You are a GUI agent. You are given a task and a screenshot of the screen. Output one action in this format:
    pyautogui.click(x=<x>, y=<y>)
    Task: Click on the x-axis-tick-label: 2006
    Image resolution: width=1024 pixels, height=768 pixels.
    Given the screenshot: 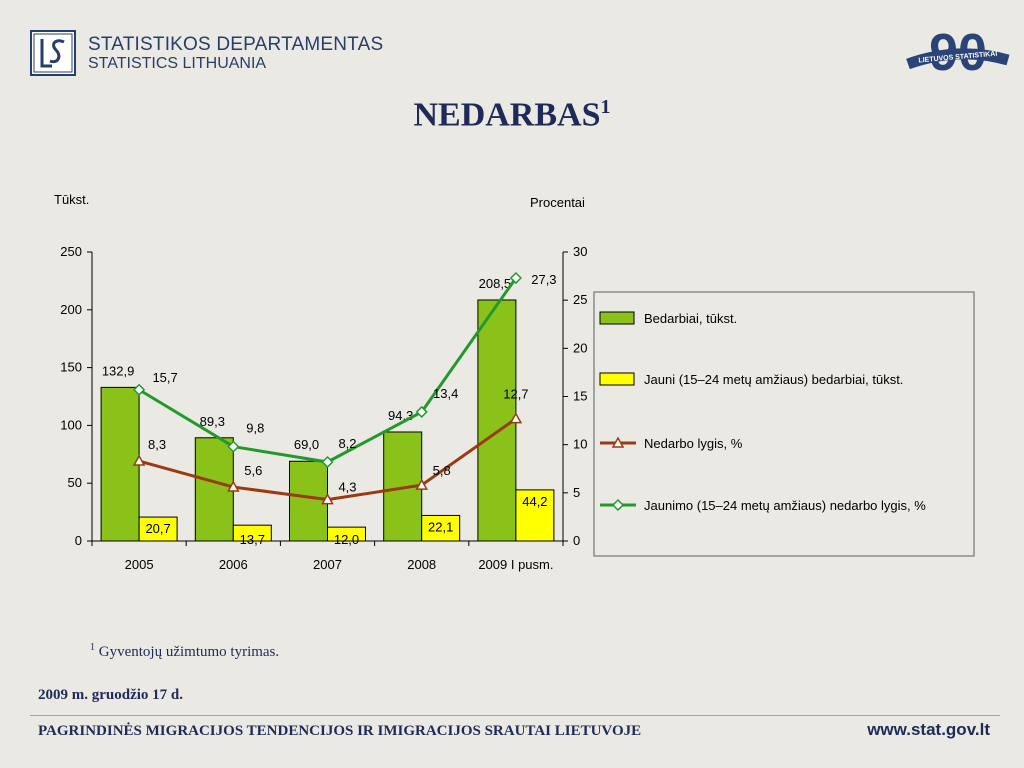 What is the action you would take?
    pyautogui.click(x=233, y=564)
    